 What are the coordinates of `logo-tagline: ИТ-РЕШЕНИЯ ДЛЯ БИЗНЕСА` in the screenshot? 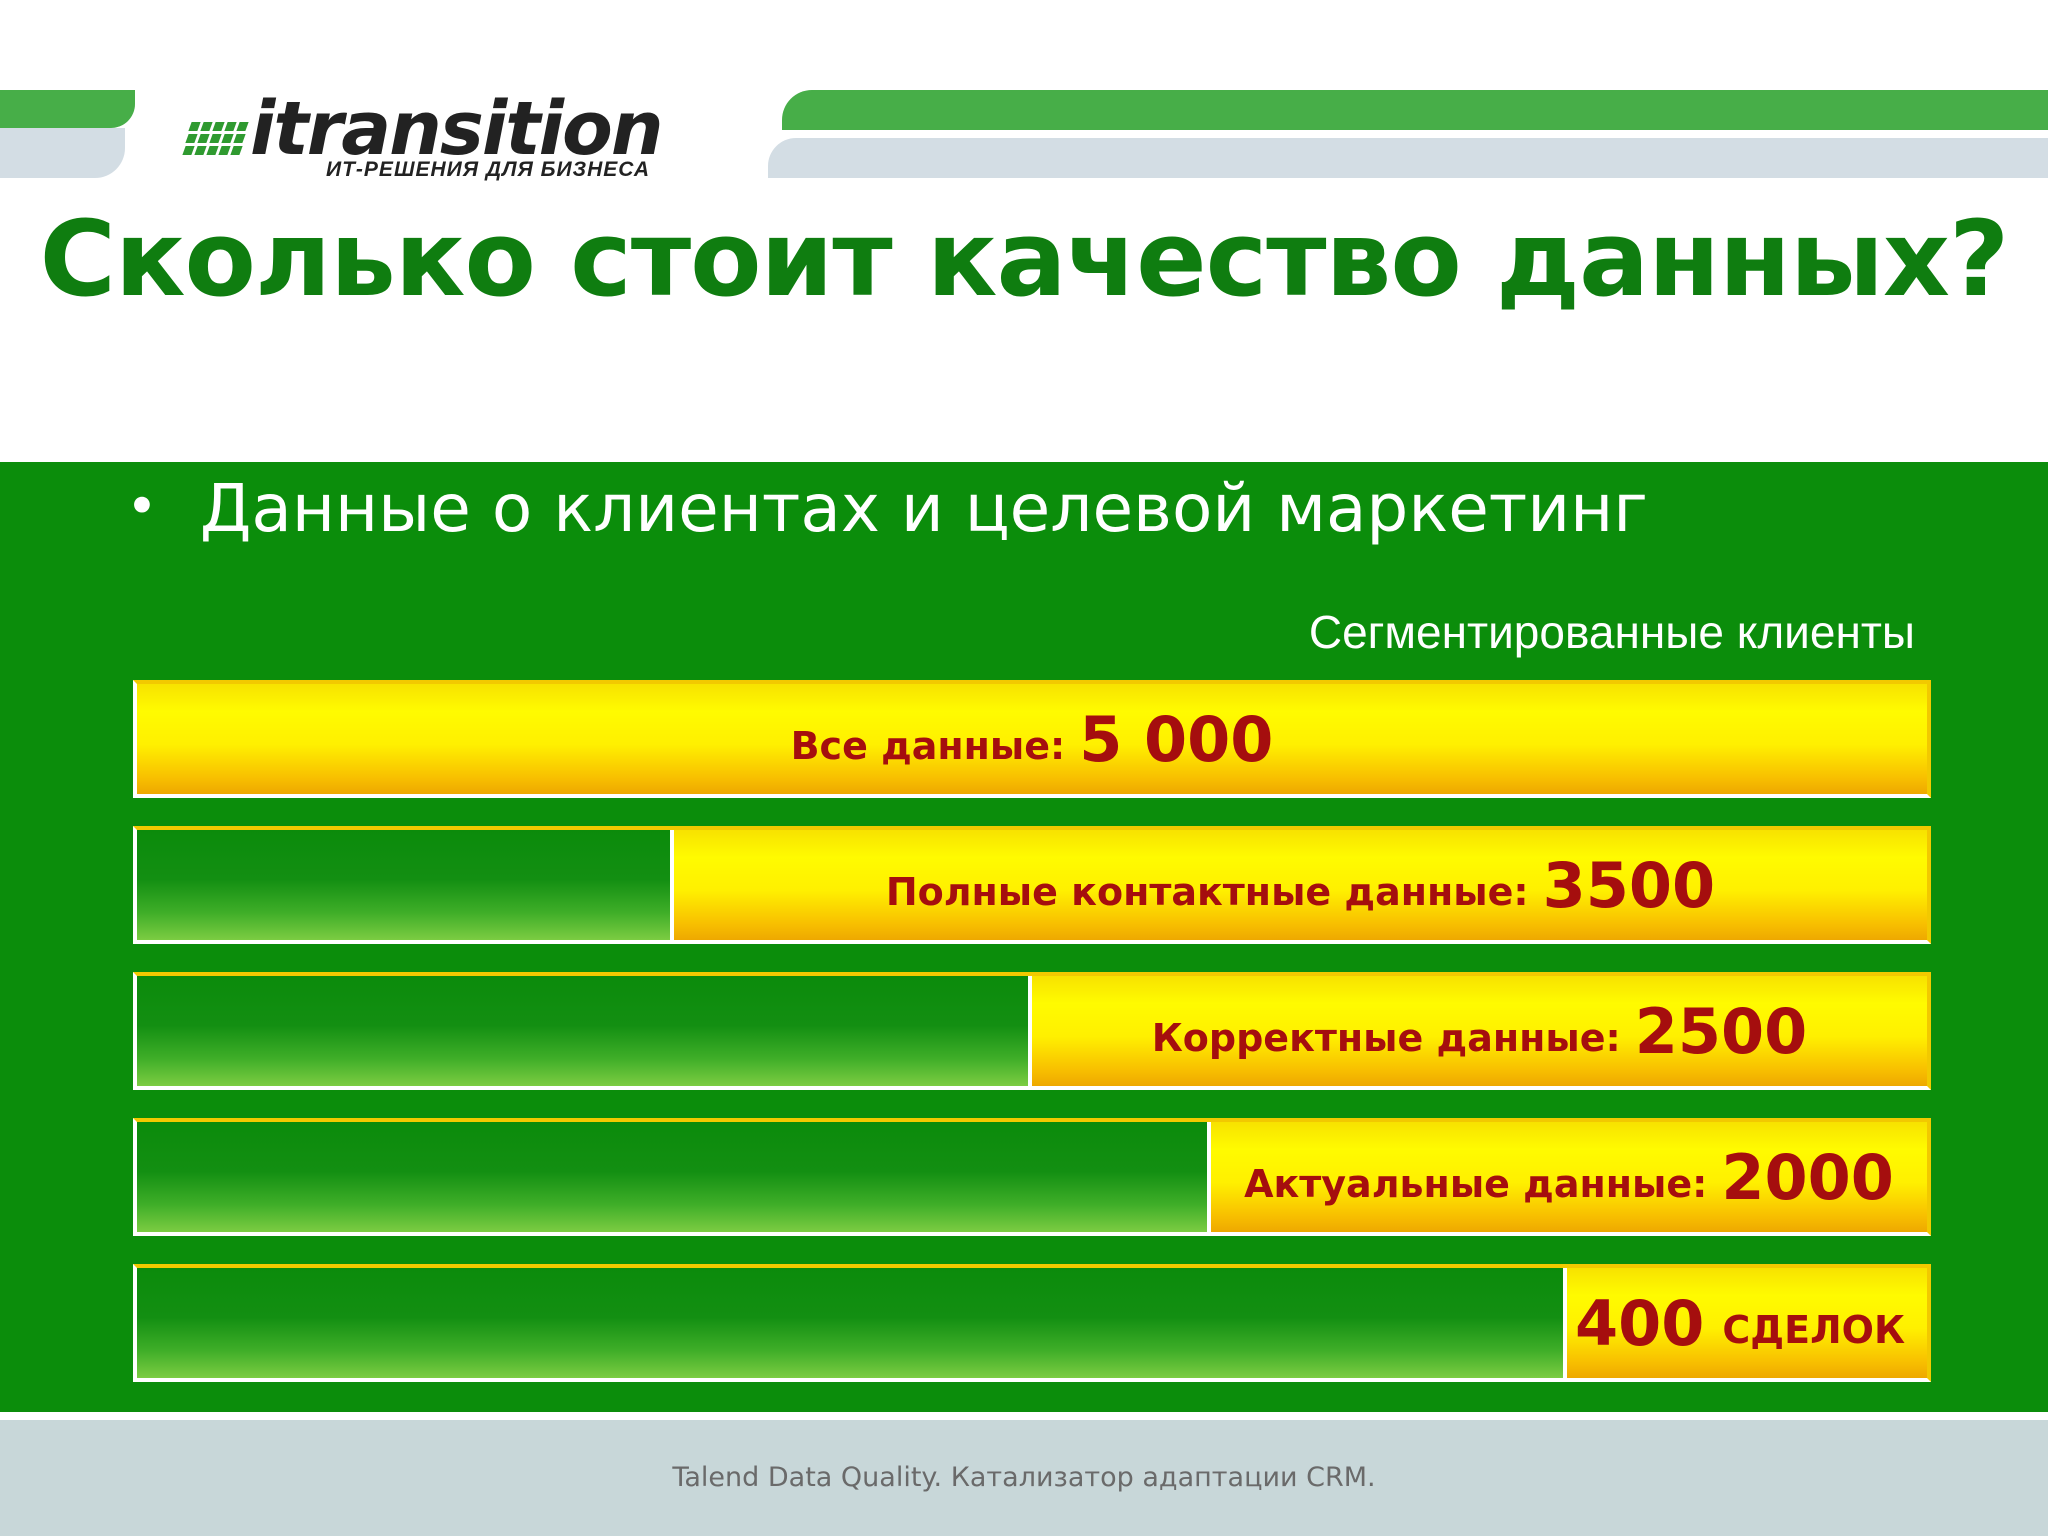 It's located at (488, 169).